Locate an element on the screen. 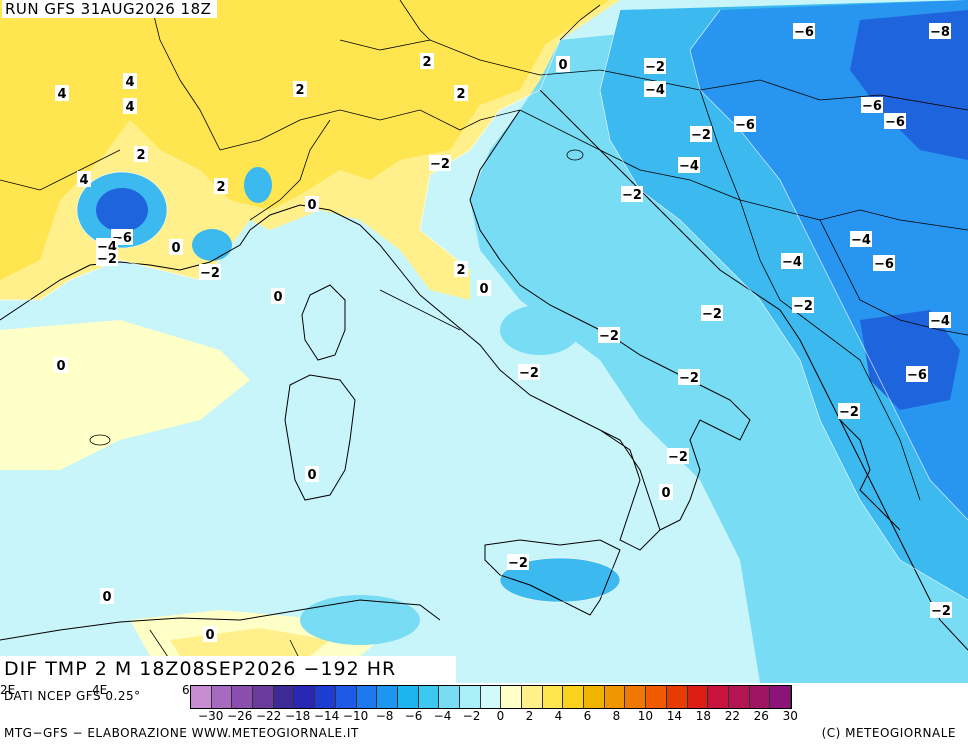 Image resolution: width=968 pixels, height=745 pixels. color-scale-tick: −30 is located at coordinates (211, 716).